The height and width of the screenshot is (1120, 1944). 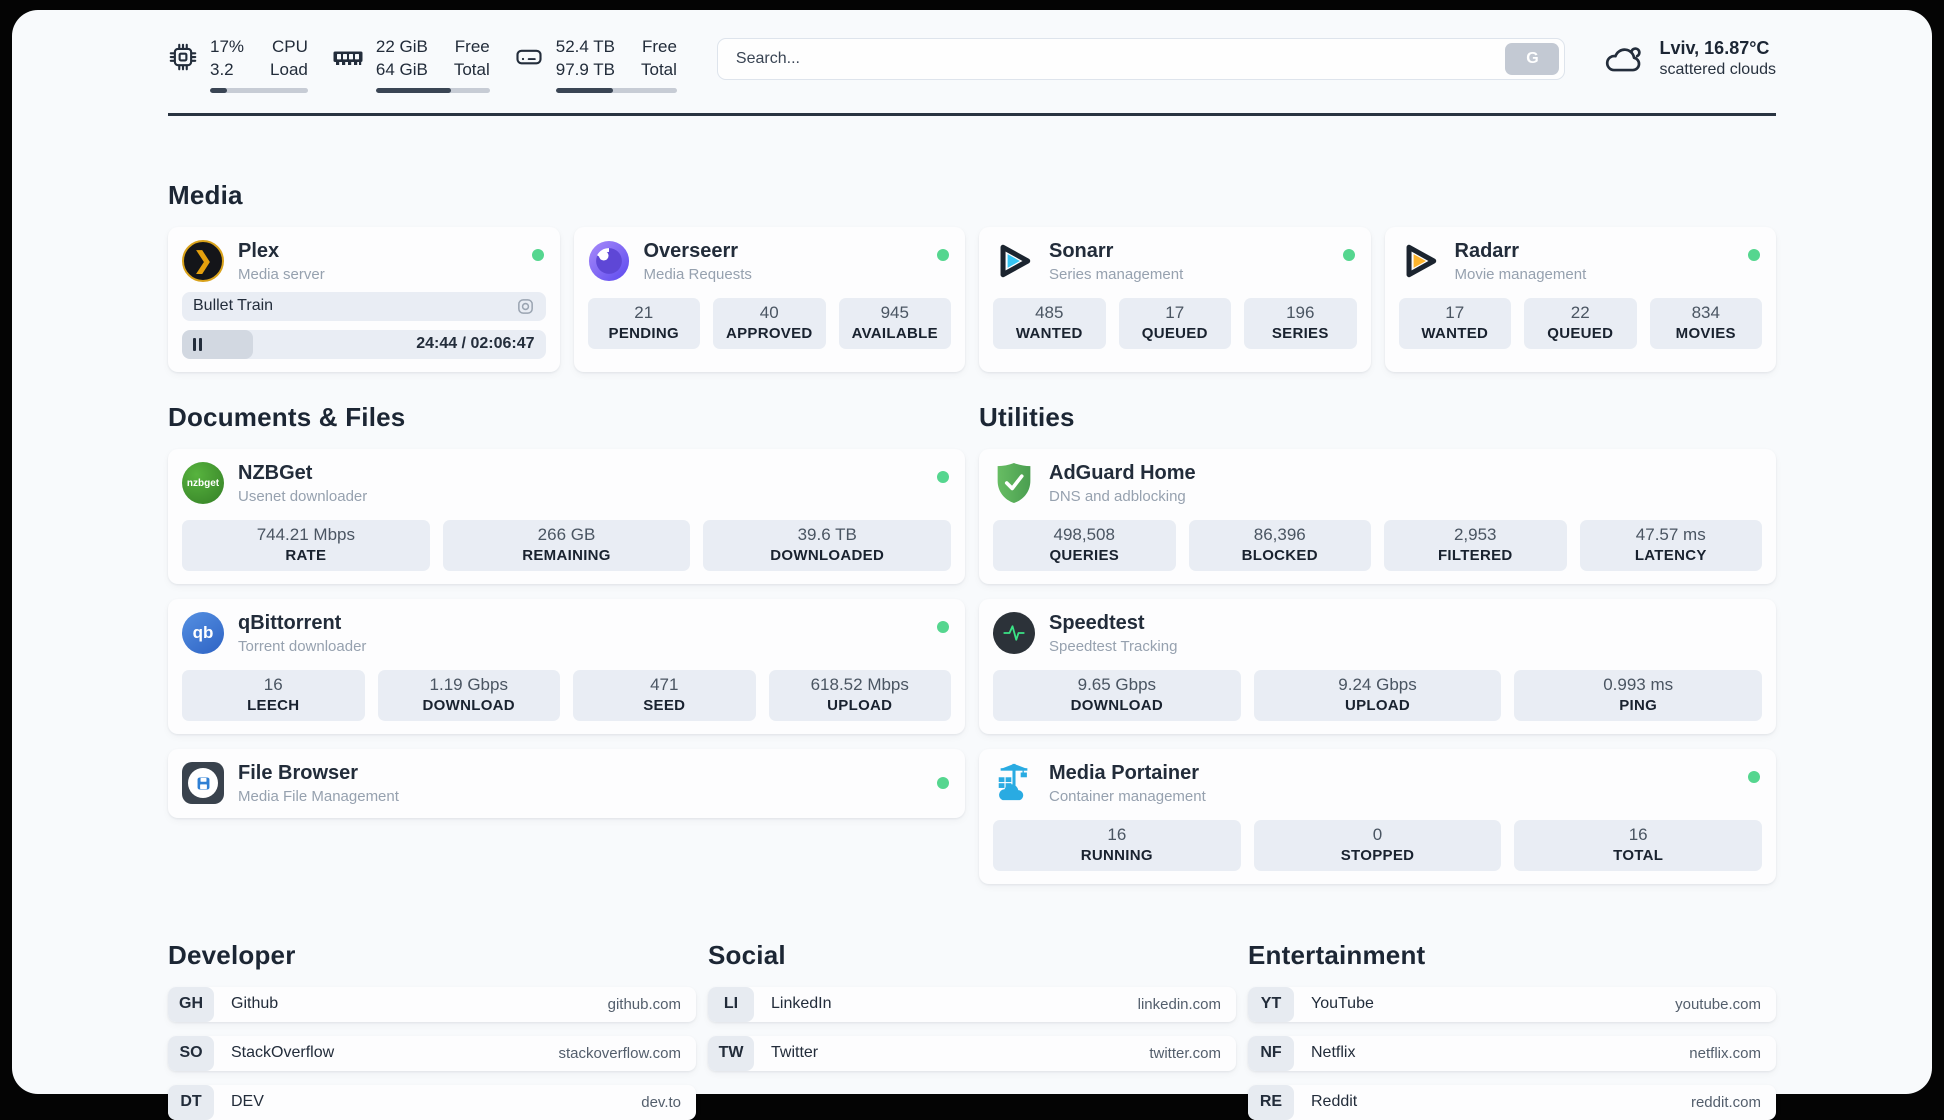 What do you see at coordinates (972, 1053) in the screenshot?
I see `link-twitter: TW Twitter twitter.com` at bounding box center [972, 1053].